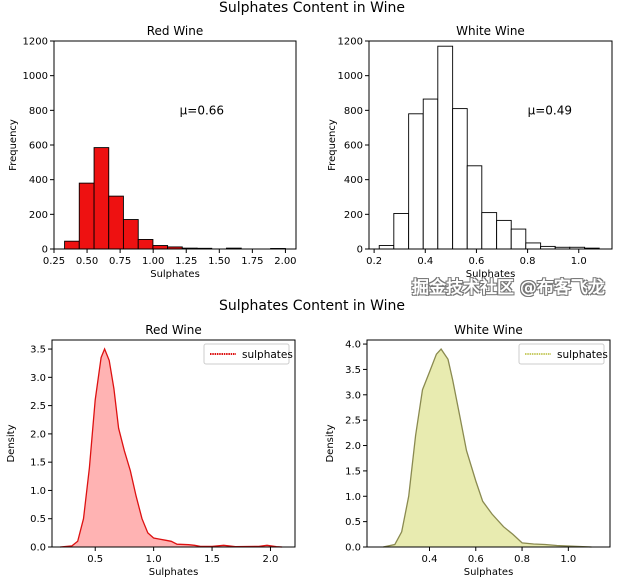 The height and width of the screenshot is (583, 624). I want to click on x-tick-label: 1.25, so click(186, 261).